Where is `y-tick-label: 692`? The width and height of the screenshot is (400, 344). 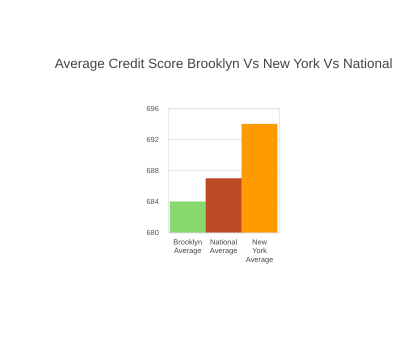 y-tick-label: 692 is located at coordinates (152, 139).